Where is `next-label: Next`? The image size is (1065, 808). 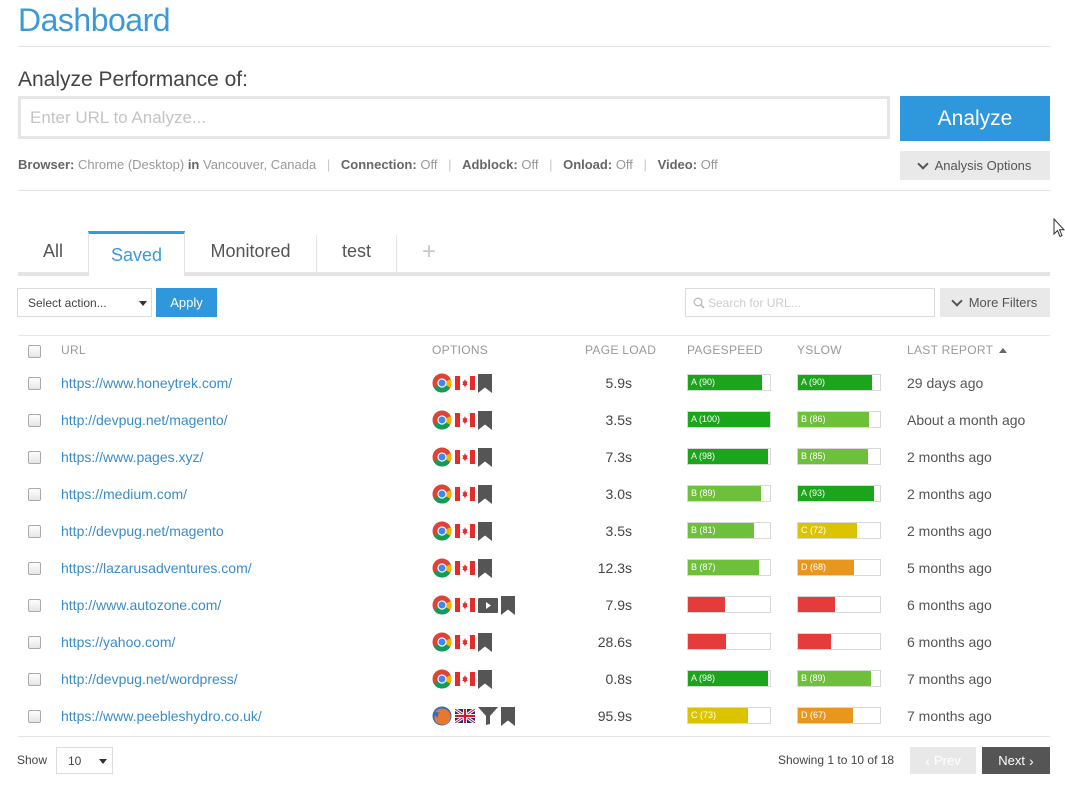
next-label: Next is located at coordinates (1012, 760).